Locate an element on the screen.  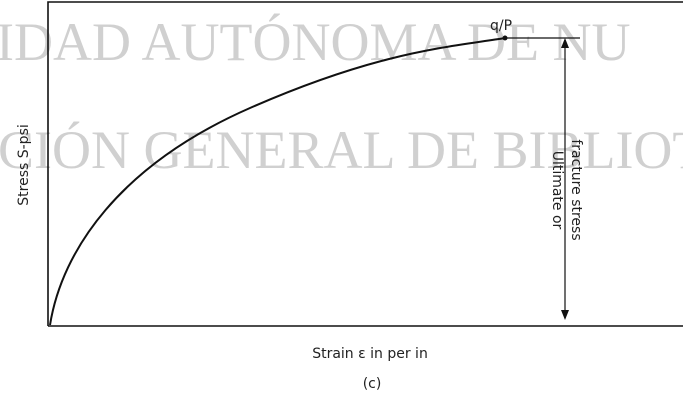
point-label: q/P is located at coordinates (501, 26).